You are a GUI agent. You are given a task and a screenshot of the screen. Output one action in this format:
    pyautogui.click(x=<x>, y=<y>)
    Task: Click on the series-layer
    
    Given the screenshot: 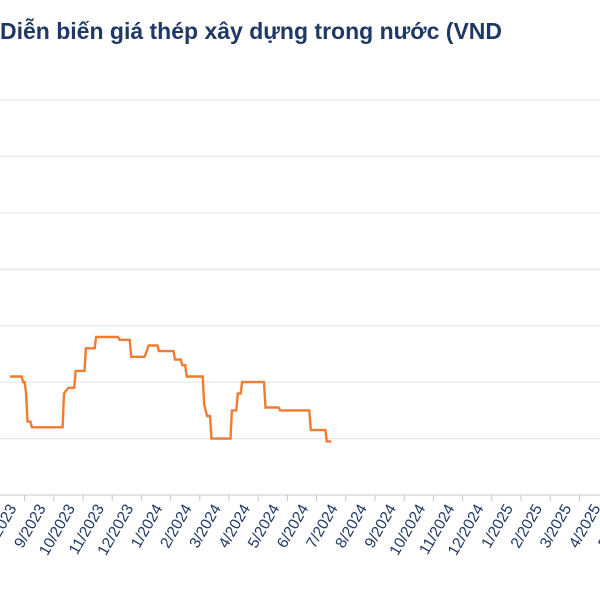 What is the action you would take?
    pyautogui.click(x=171, y=389)
    